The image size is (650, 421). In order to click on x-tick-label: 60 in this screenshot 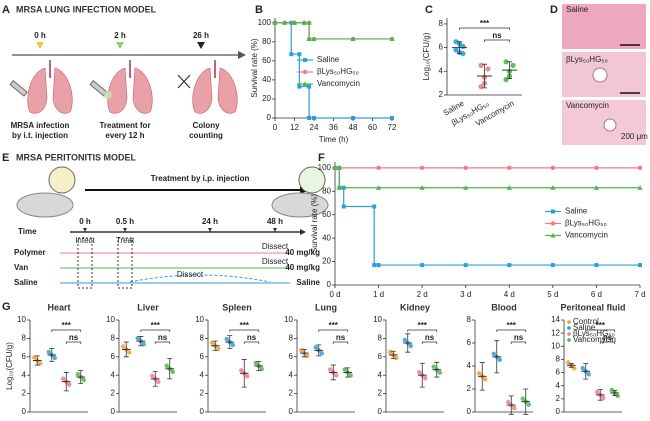, I will do `click(372, 127)`.